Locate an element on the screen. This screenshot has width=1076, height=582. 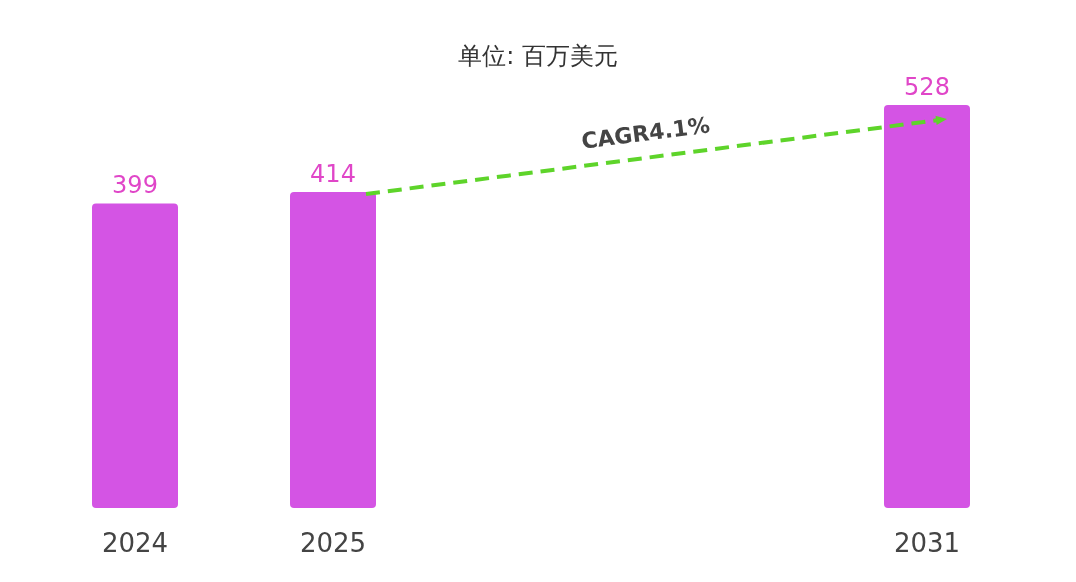
x-tick-label: 2025 is located at coordinates (333, 543).